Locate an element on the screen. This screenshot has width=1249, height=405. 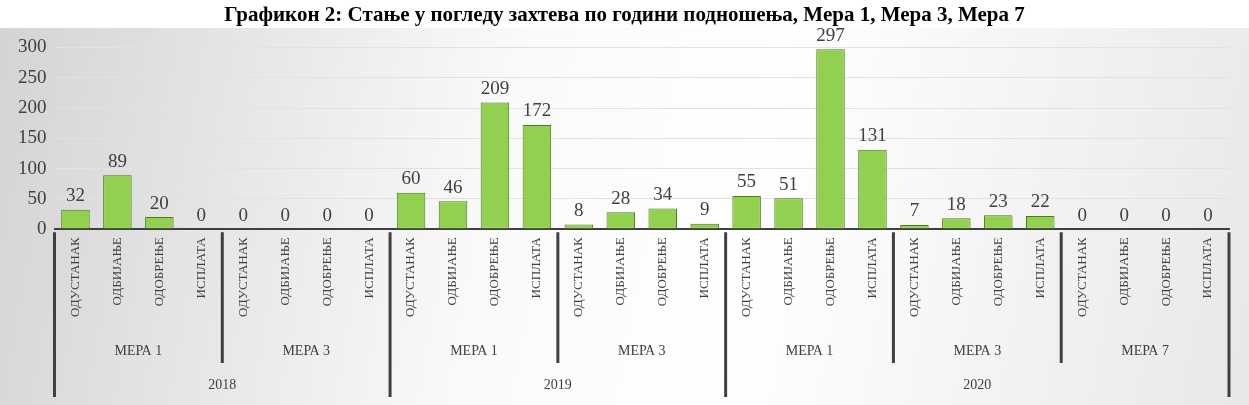
data-label: 23 is located at coordinates (998, 200).